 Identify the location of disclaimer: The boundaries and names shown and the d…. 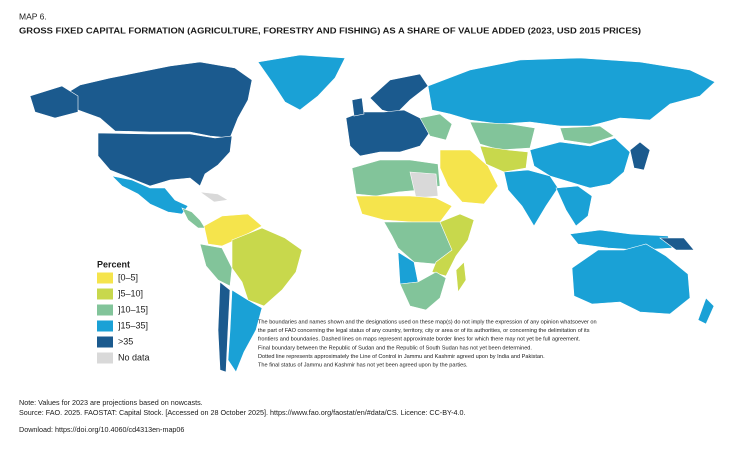
(427, 343).